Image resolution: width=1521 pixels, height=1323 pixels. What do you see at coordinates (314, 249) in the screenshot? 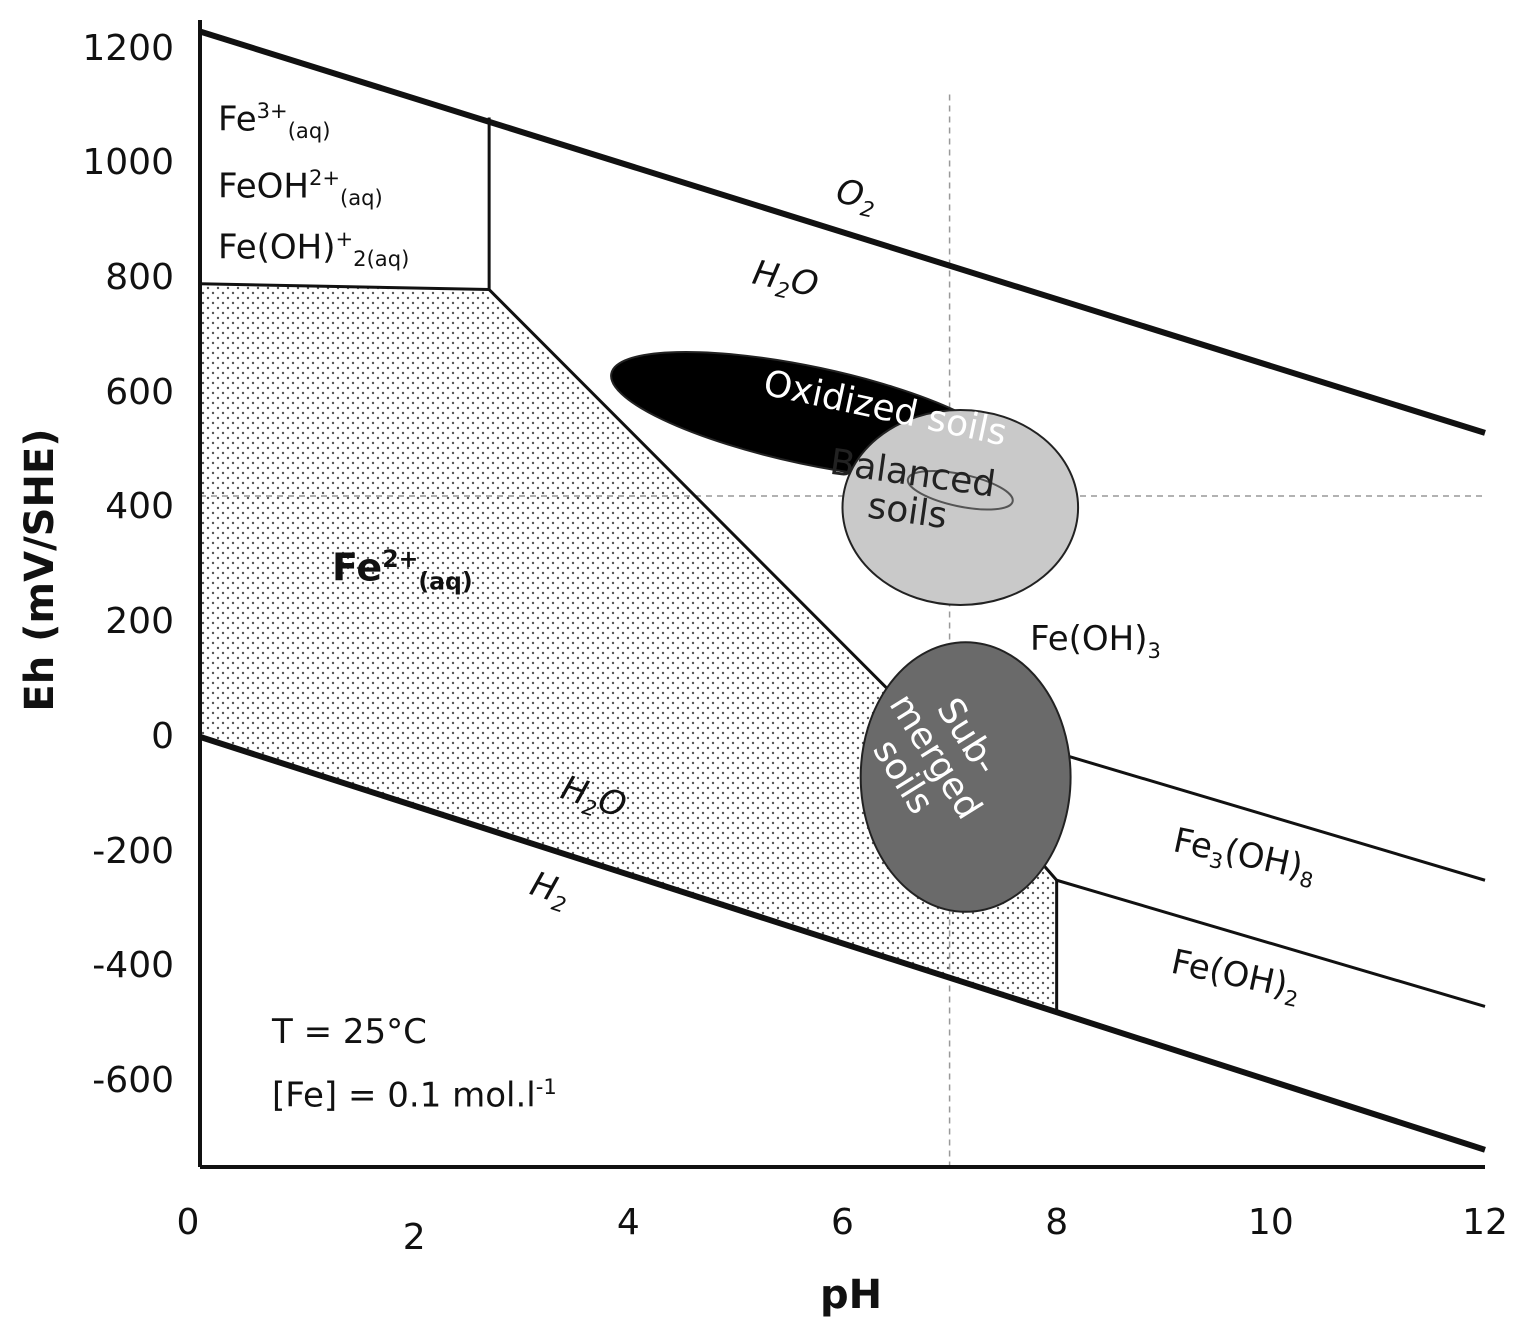
I see `label-feoh2-aq: Fe(OH)+2(aq)` at bounding box center [314, 249].